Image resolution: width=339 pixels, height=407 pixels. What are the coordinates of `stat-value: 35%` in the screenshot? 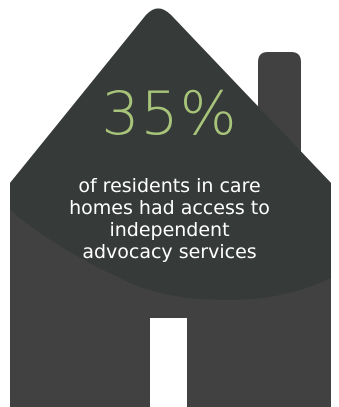 It's located at (169, 114).